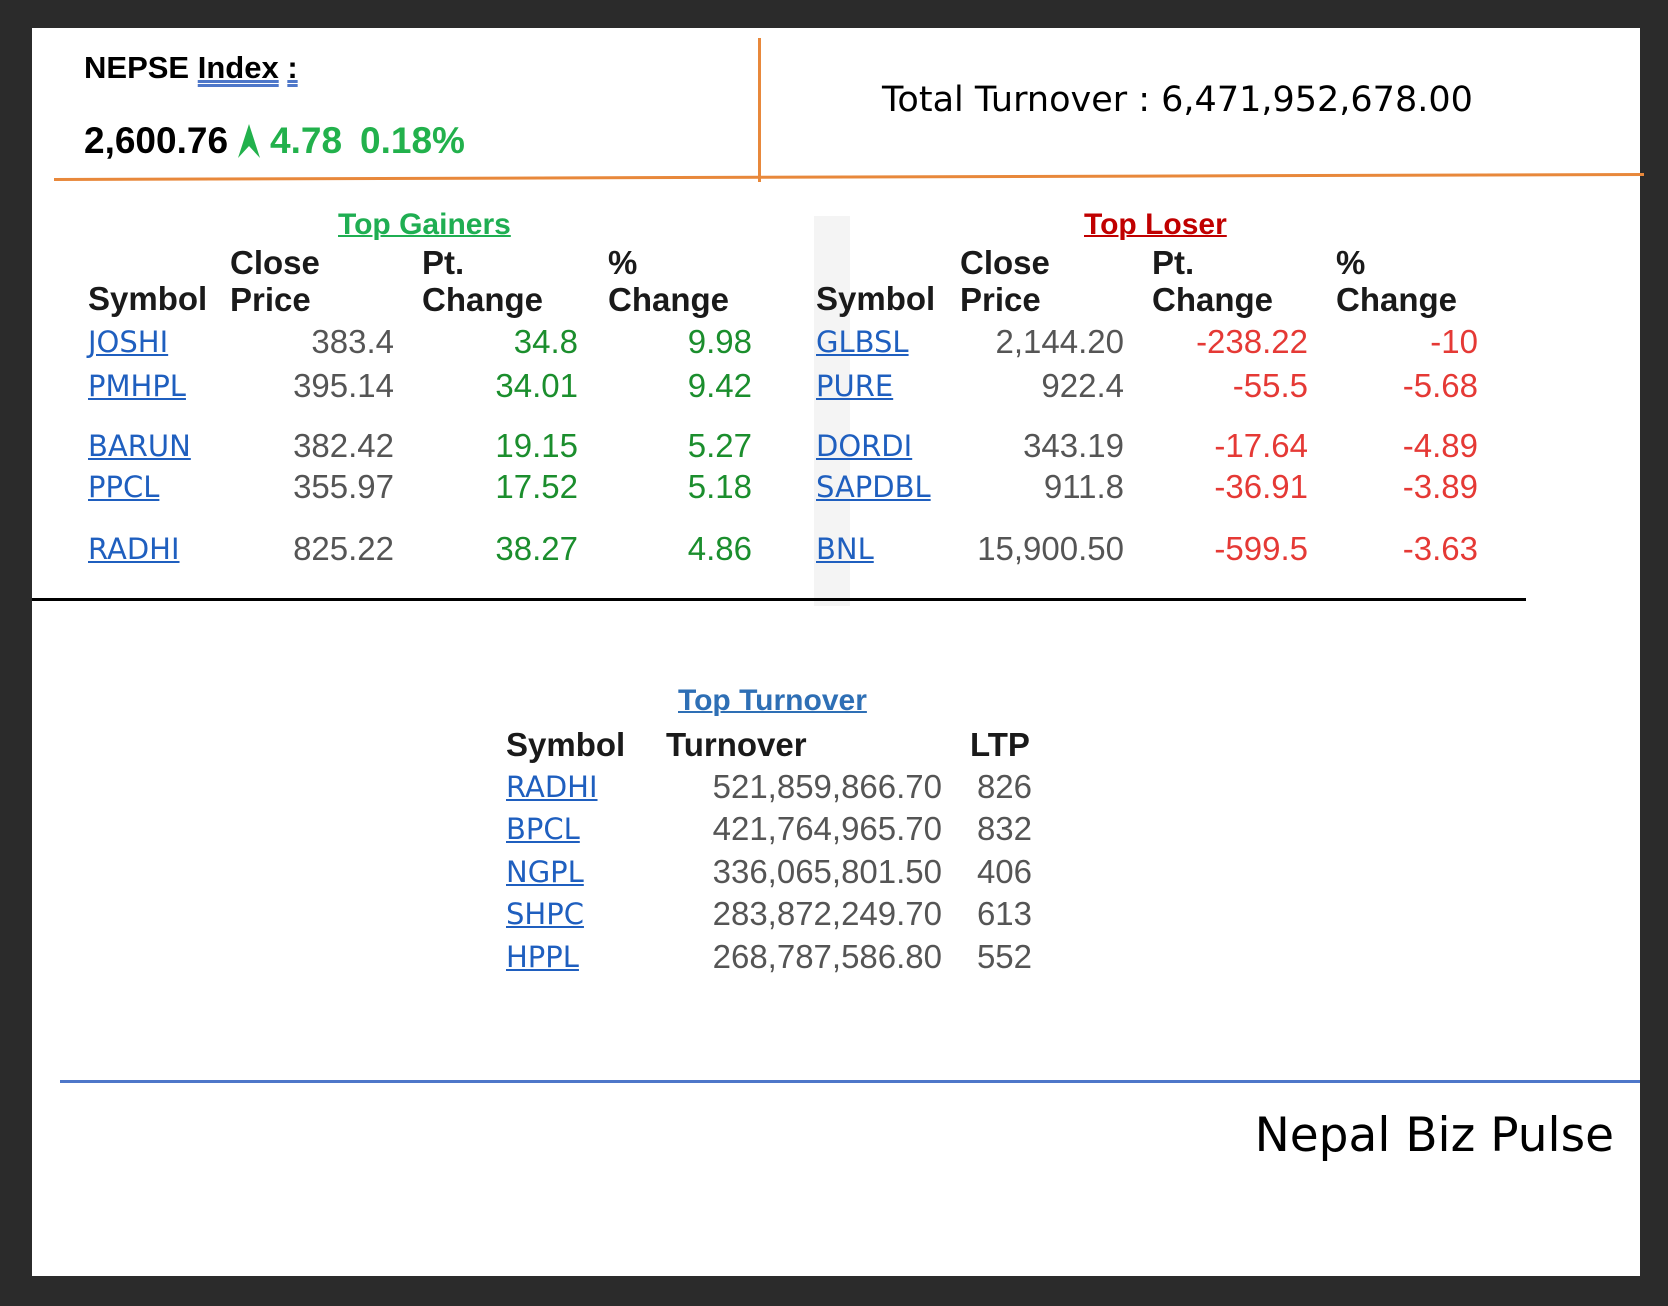  I want to click on losers-header-pt-change: Pt. Change, so click(1212, 281).